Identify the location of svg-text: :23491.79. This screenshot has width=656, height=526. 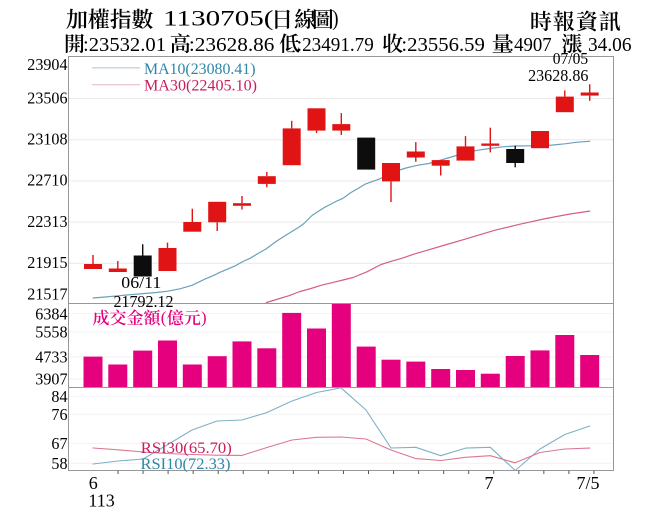
(335, 45).